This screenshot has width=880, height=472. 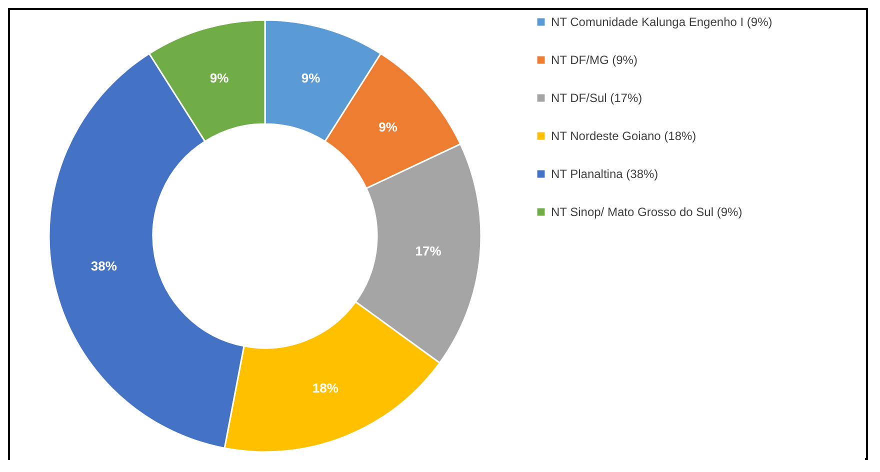 What do you see at coordinates (594, 60) in the screenshot?
I see `legend-label: NT DF/MG (9%)` at bounding box center [594, 60].